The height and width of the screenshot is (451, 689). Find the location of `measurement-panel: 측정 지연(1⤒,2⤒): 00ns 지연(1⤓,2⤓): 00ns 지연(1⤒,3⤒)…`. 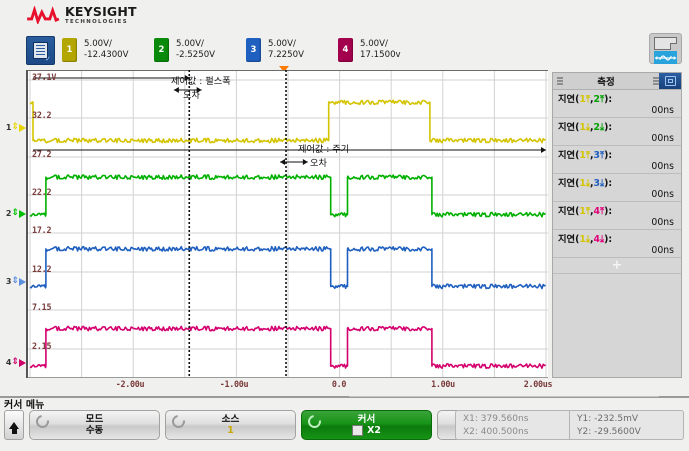

measurement-panel: 측정 지연(1⤒,2⤒): 00ns 지연(1⤓,2⤓): 00ns 지연(1⤒,3⤒)… is located at coordinates (617, 225).